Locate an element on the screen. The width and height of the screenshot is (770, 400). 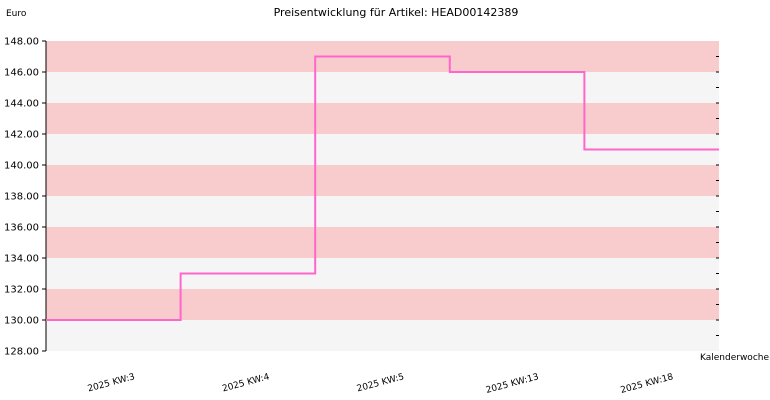
x-tick-label: 2025 KW:3 is located at coordinates (111, 383).